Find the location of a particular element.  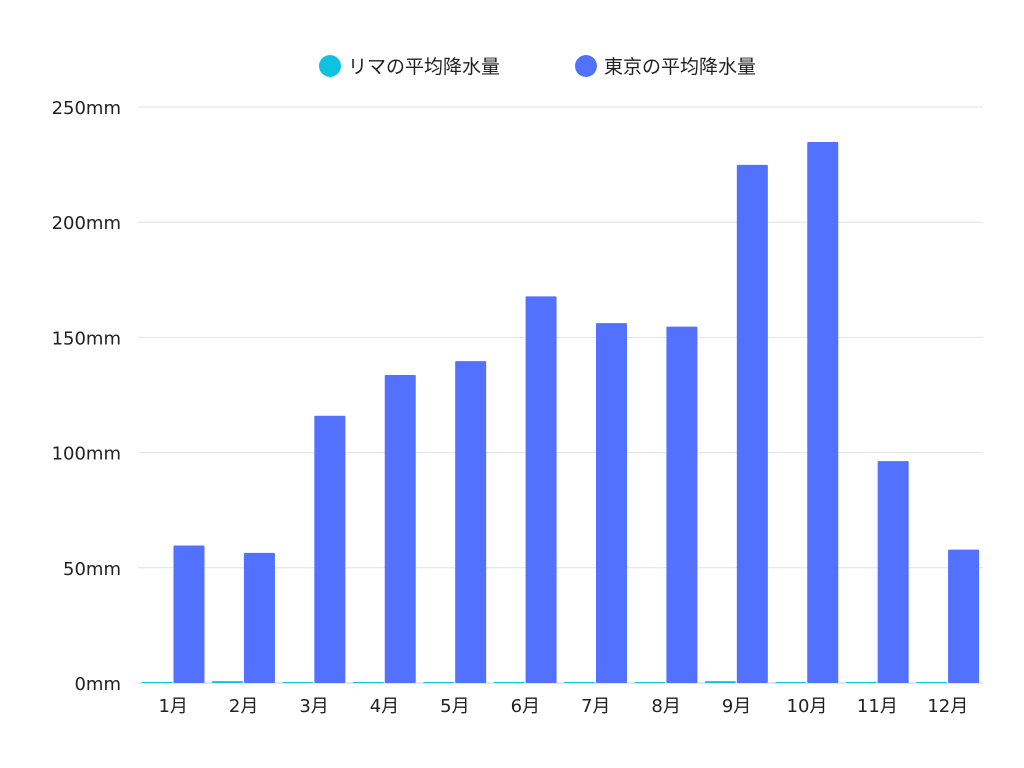

x-tick-label: 5月 is located at coordinates (454, 706).